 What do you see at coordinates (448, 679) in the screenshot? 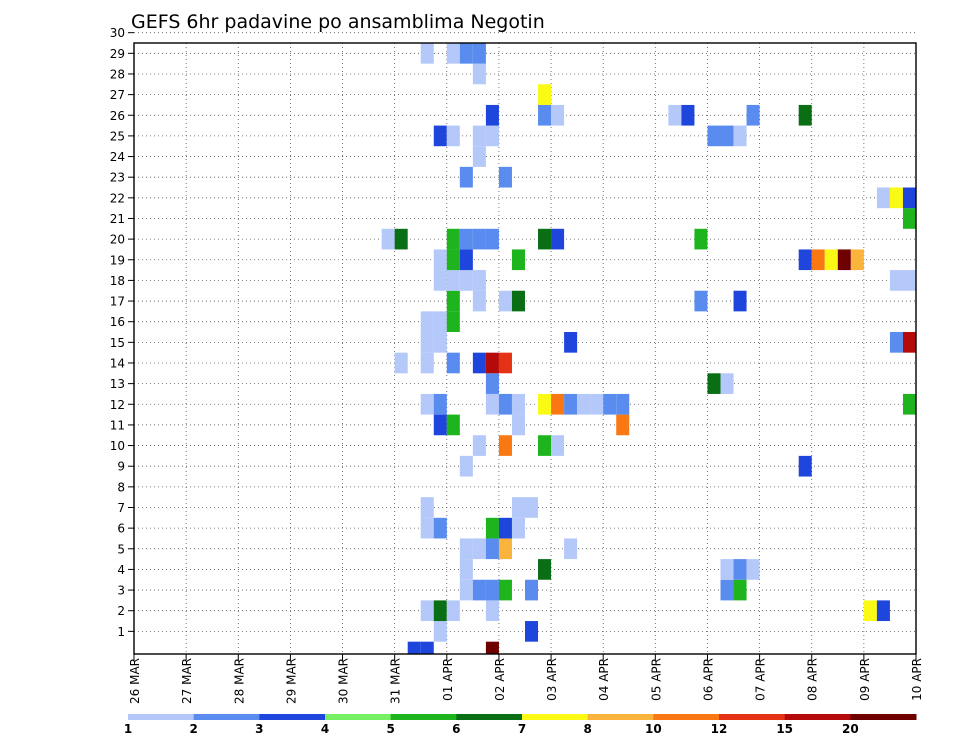
I see `x-tick-label: 01 APR` at bounding box center [448, 679].